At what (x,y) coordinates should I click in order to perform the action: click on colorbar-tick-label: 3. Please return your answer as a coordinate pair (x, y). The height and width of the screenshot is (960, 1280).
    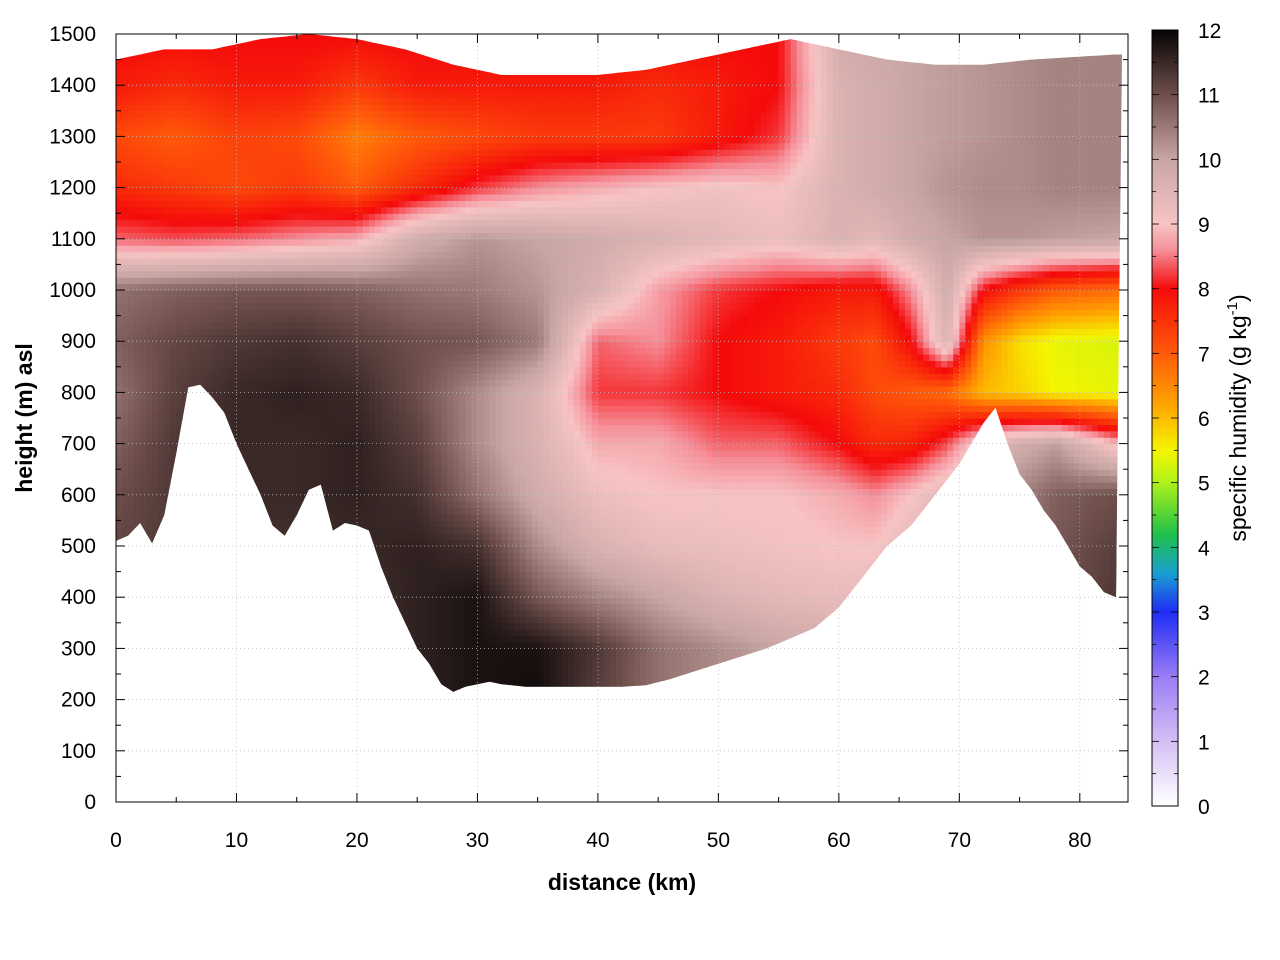
    Looking at the image, I should click on (1204, 613).